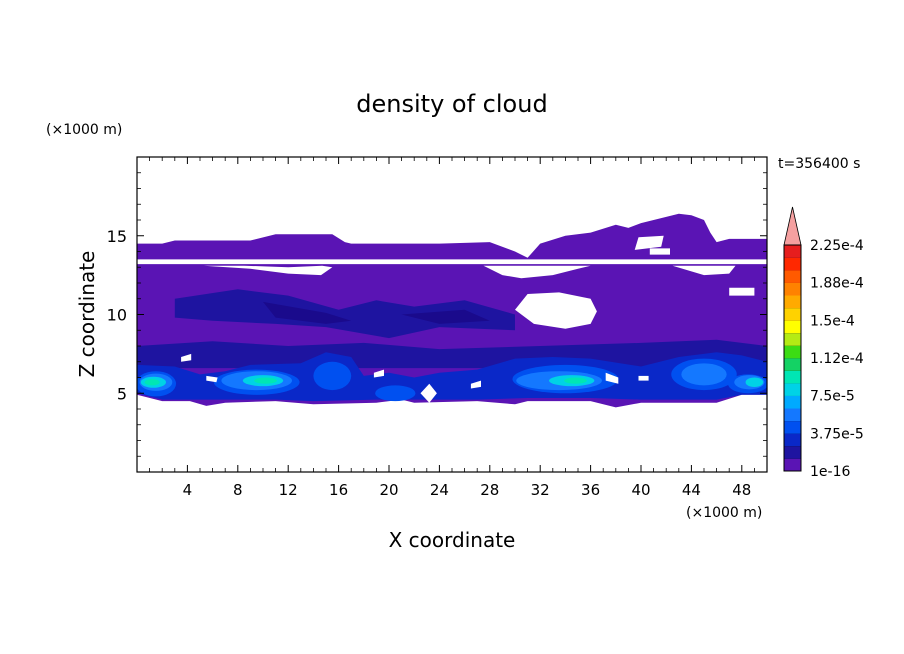 The width and height of the screenshot is (904, 654). What do you see at coordinates (87, 314) in the screenshot?
I see `y-axis-label: Z coordinate` at bounding box center [87, 314].